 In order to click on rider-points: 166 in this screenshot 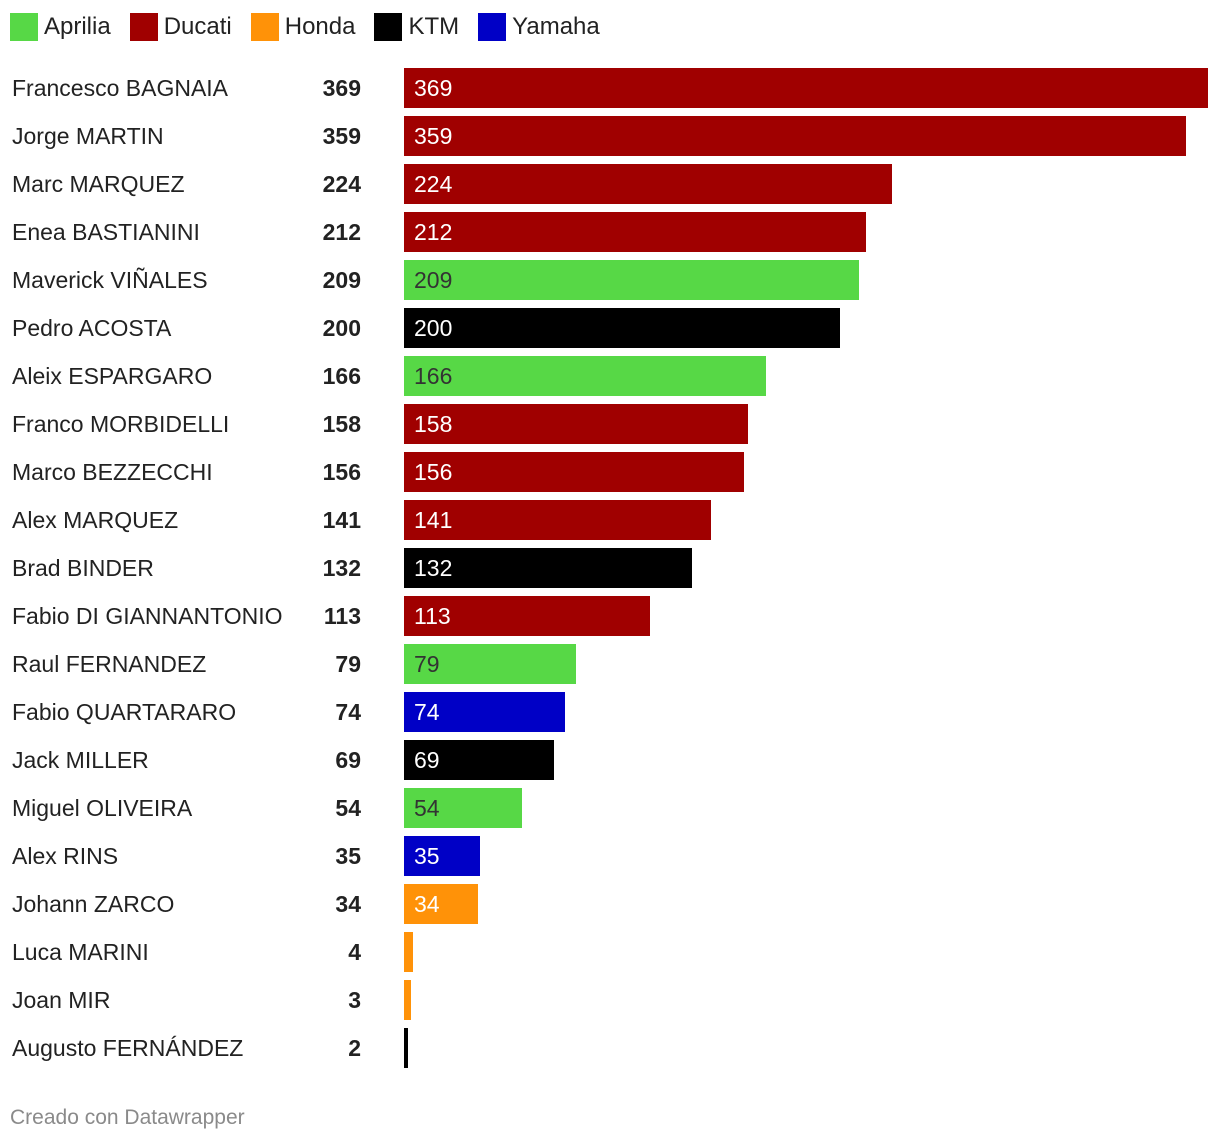, I will do `click(341, 376)`.